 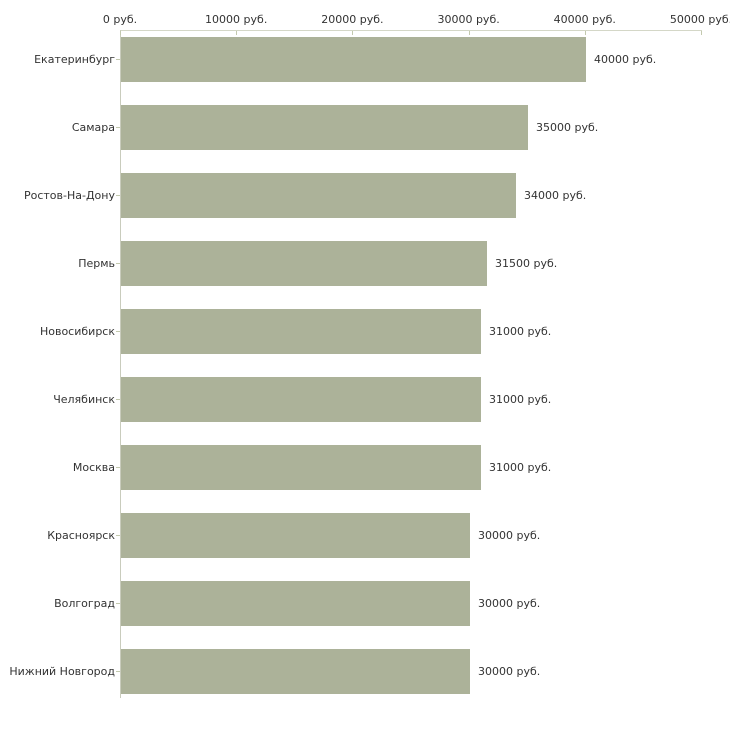 I want to click on category-label: Екатеринбург, so click(x=74, y=59).